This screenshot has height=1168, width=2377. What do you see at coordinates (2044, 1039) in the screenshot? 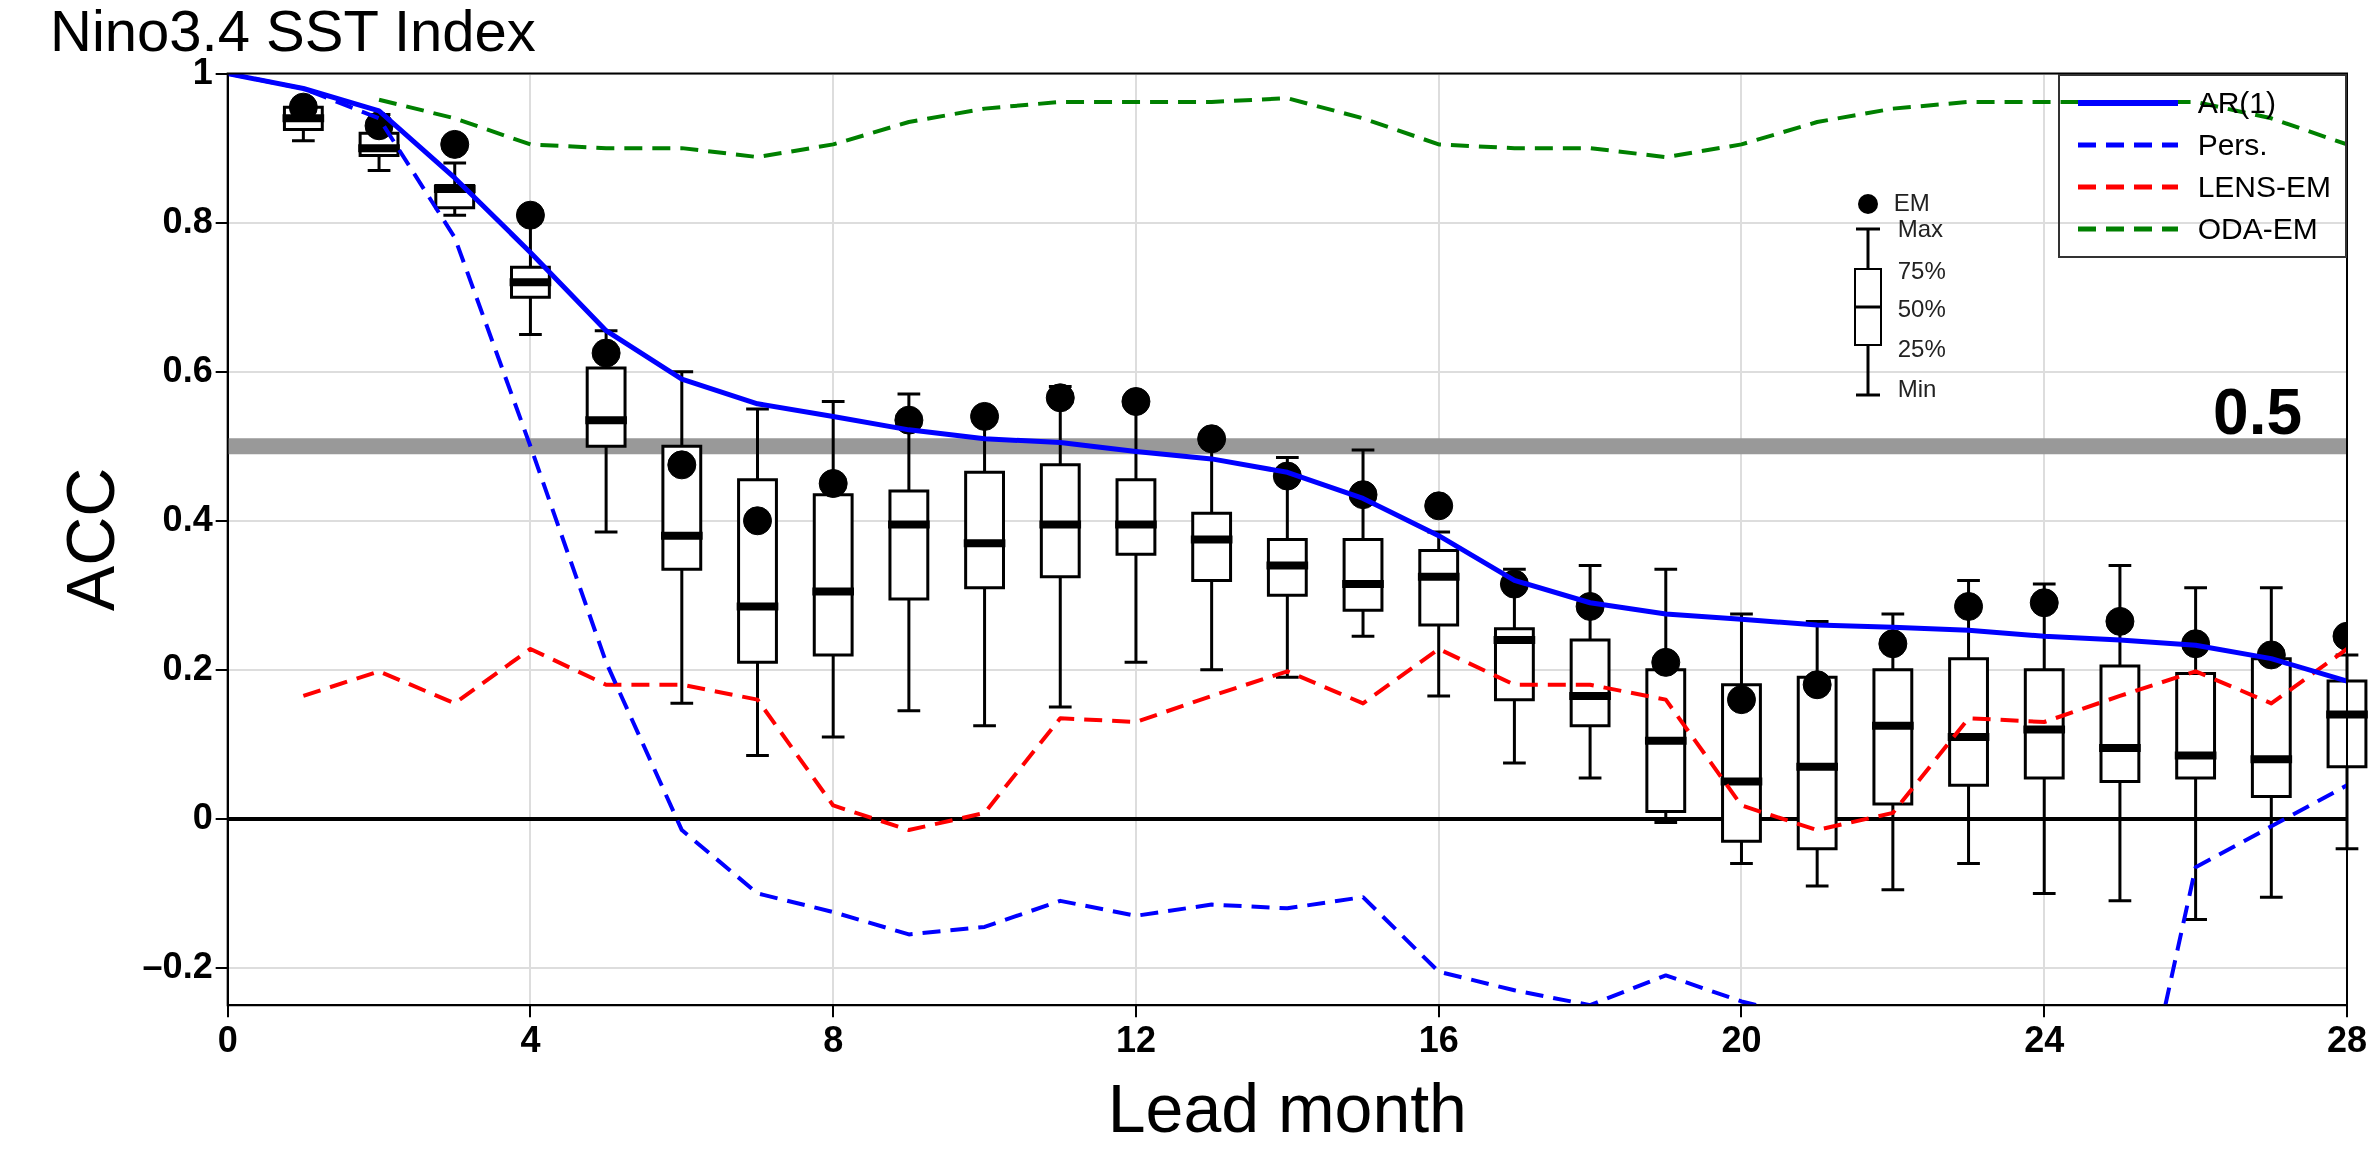
I see `x-tick-label: 24` at bounding box center [2044, 1039].